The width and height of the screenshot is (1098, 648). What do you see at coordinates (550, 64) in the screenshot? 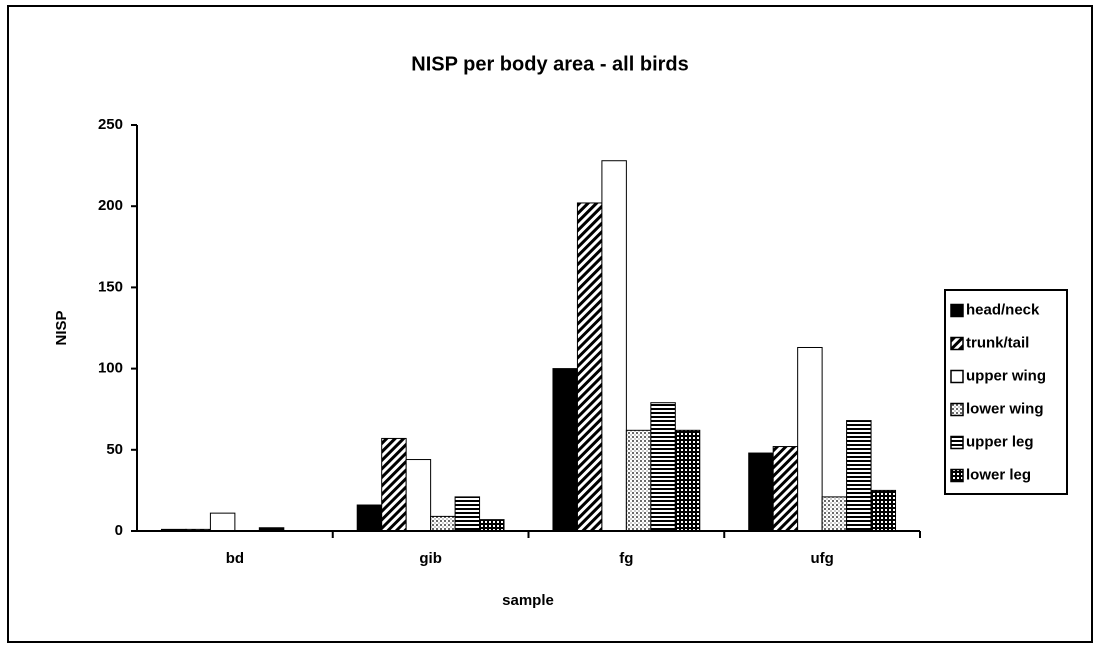
I see `chart-title: NISP per body area - all birds` at bounding box center [550, 64].